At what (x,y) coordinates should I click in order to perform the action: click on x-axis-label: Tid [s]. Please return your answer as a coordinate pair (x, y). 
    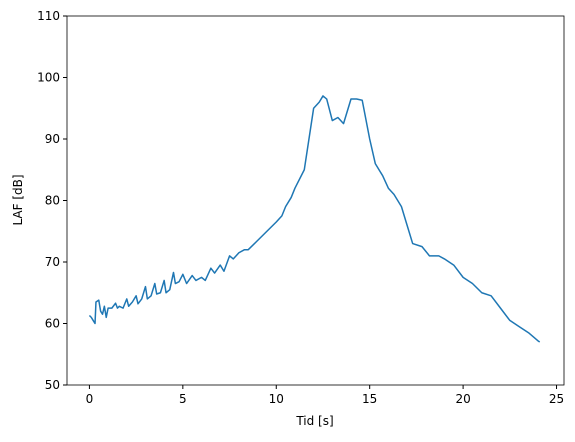
    Looking at the image, I should click on (314, 421).